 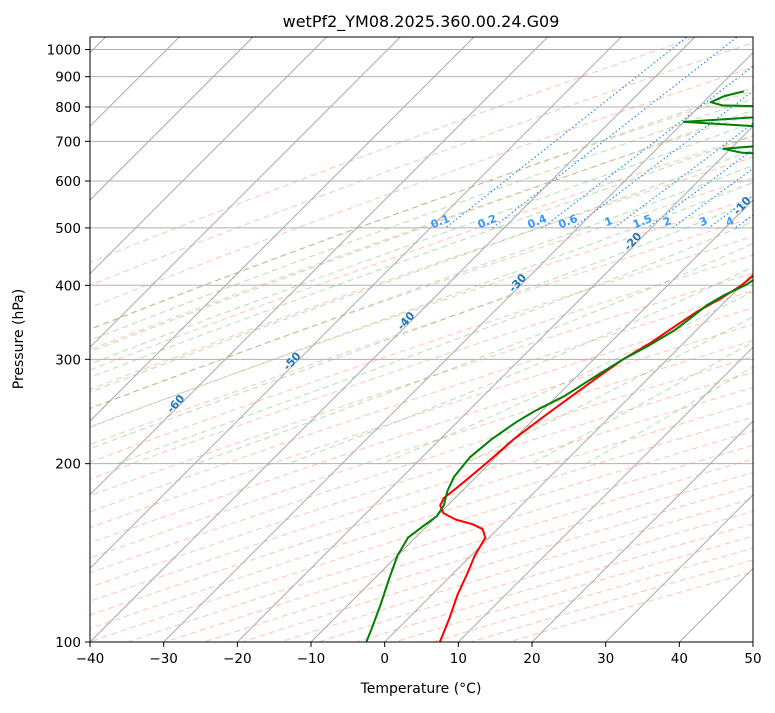 I want to click on x-tick-label: 40, so click(x=679, y=659).